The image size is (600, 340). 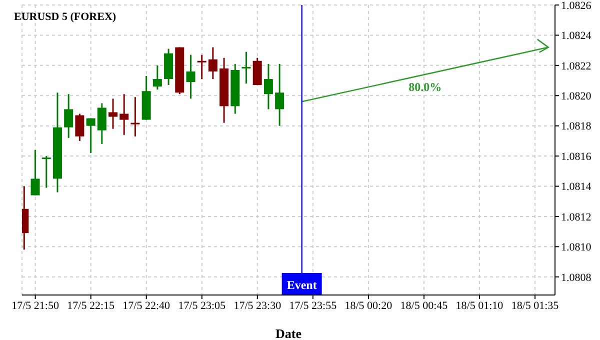 What do you see at coordinates (576, 66) in the screenshot?
I see `y-tick-label: 1.0822` at bounding box center [576, 66].